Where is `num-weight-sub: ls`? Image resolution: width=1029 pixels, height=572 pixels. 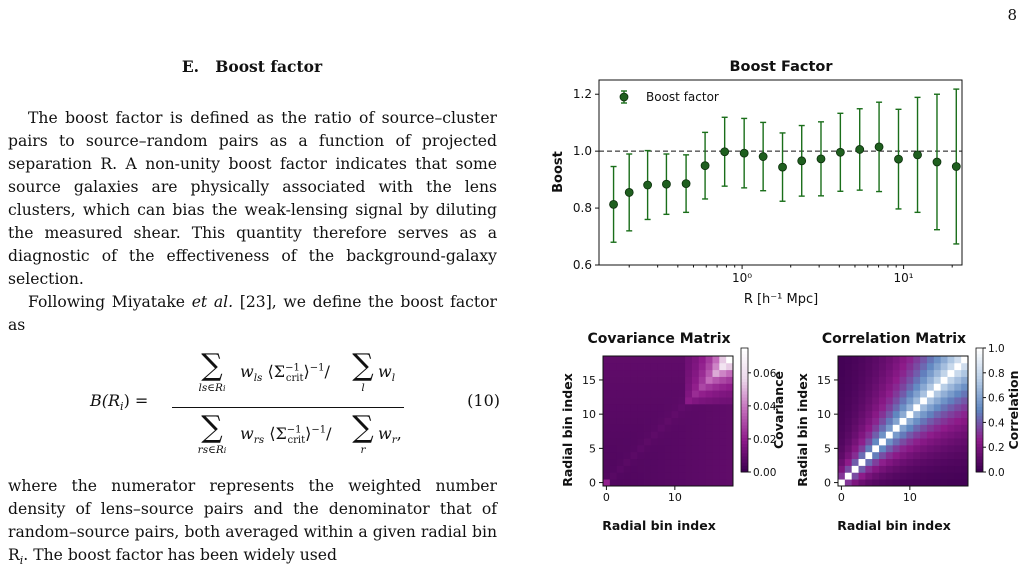
num-weight-sub: ls is located at coordinates (258, 378).